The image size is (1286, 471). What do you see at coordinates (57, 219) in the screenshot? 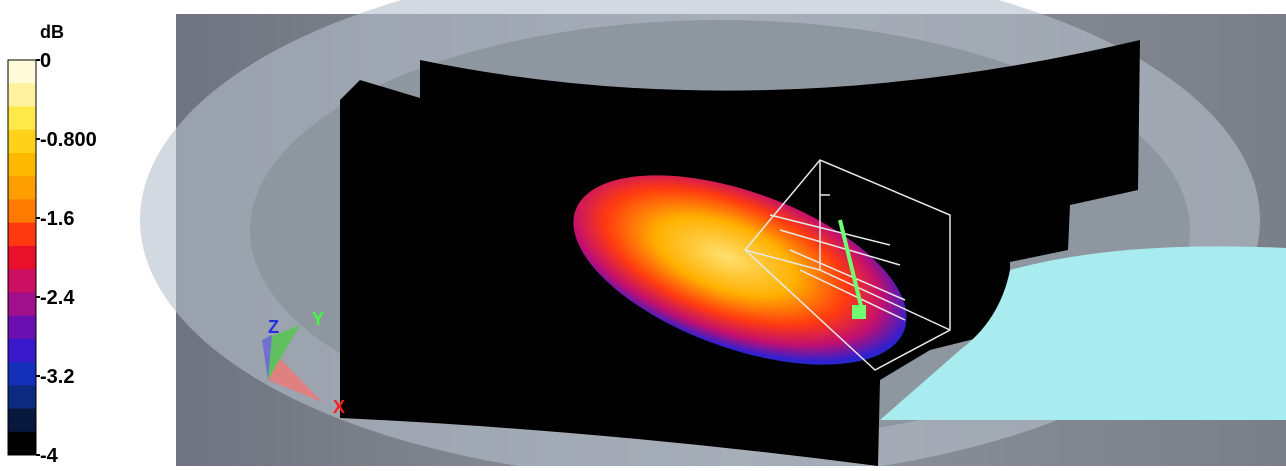
I see `tick-label: -1.6` at bounding box center [57, 219].